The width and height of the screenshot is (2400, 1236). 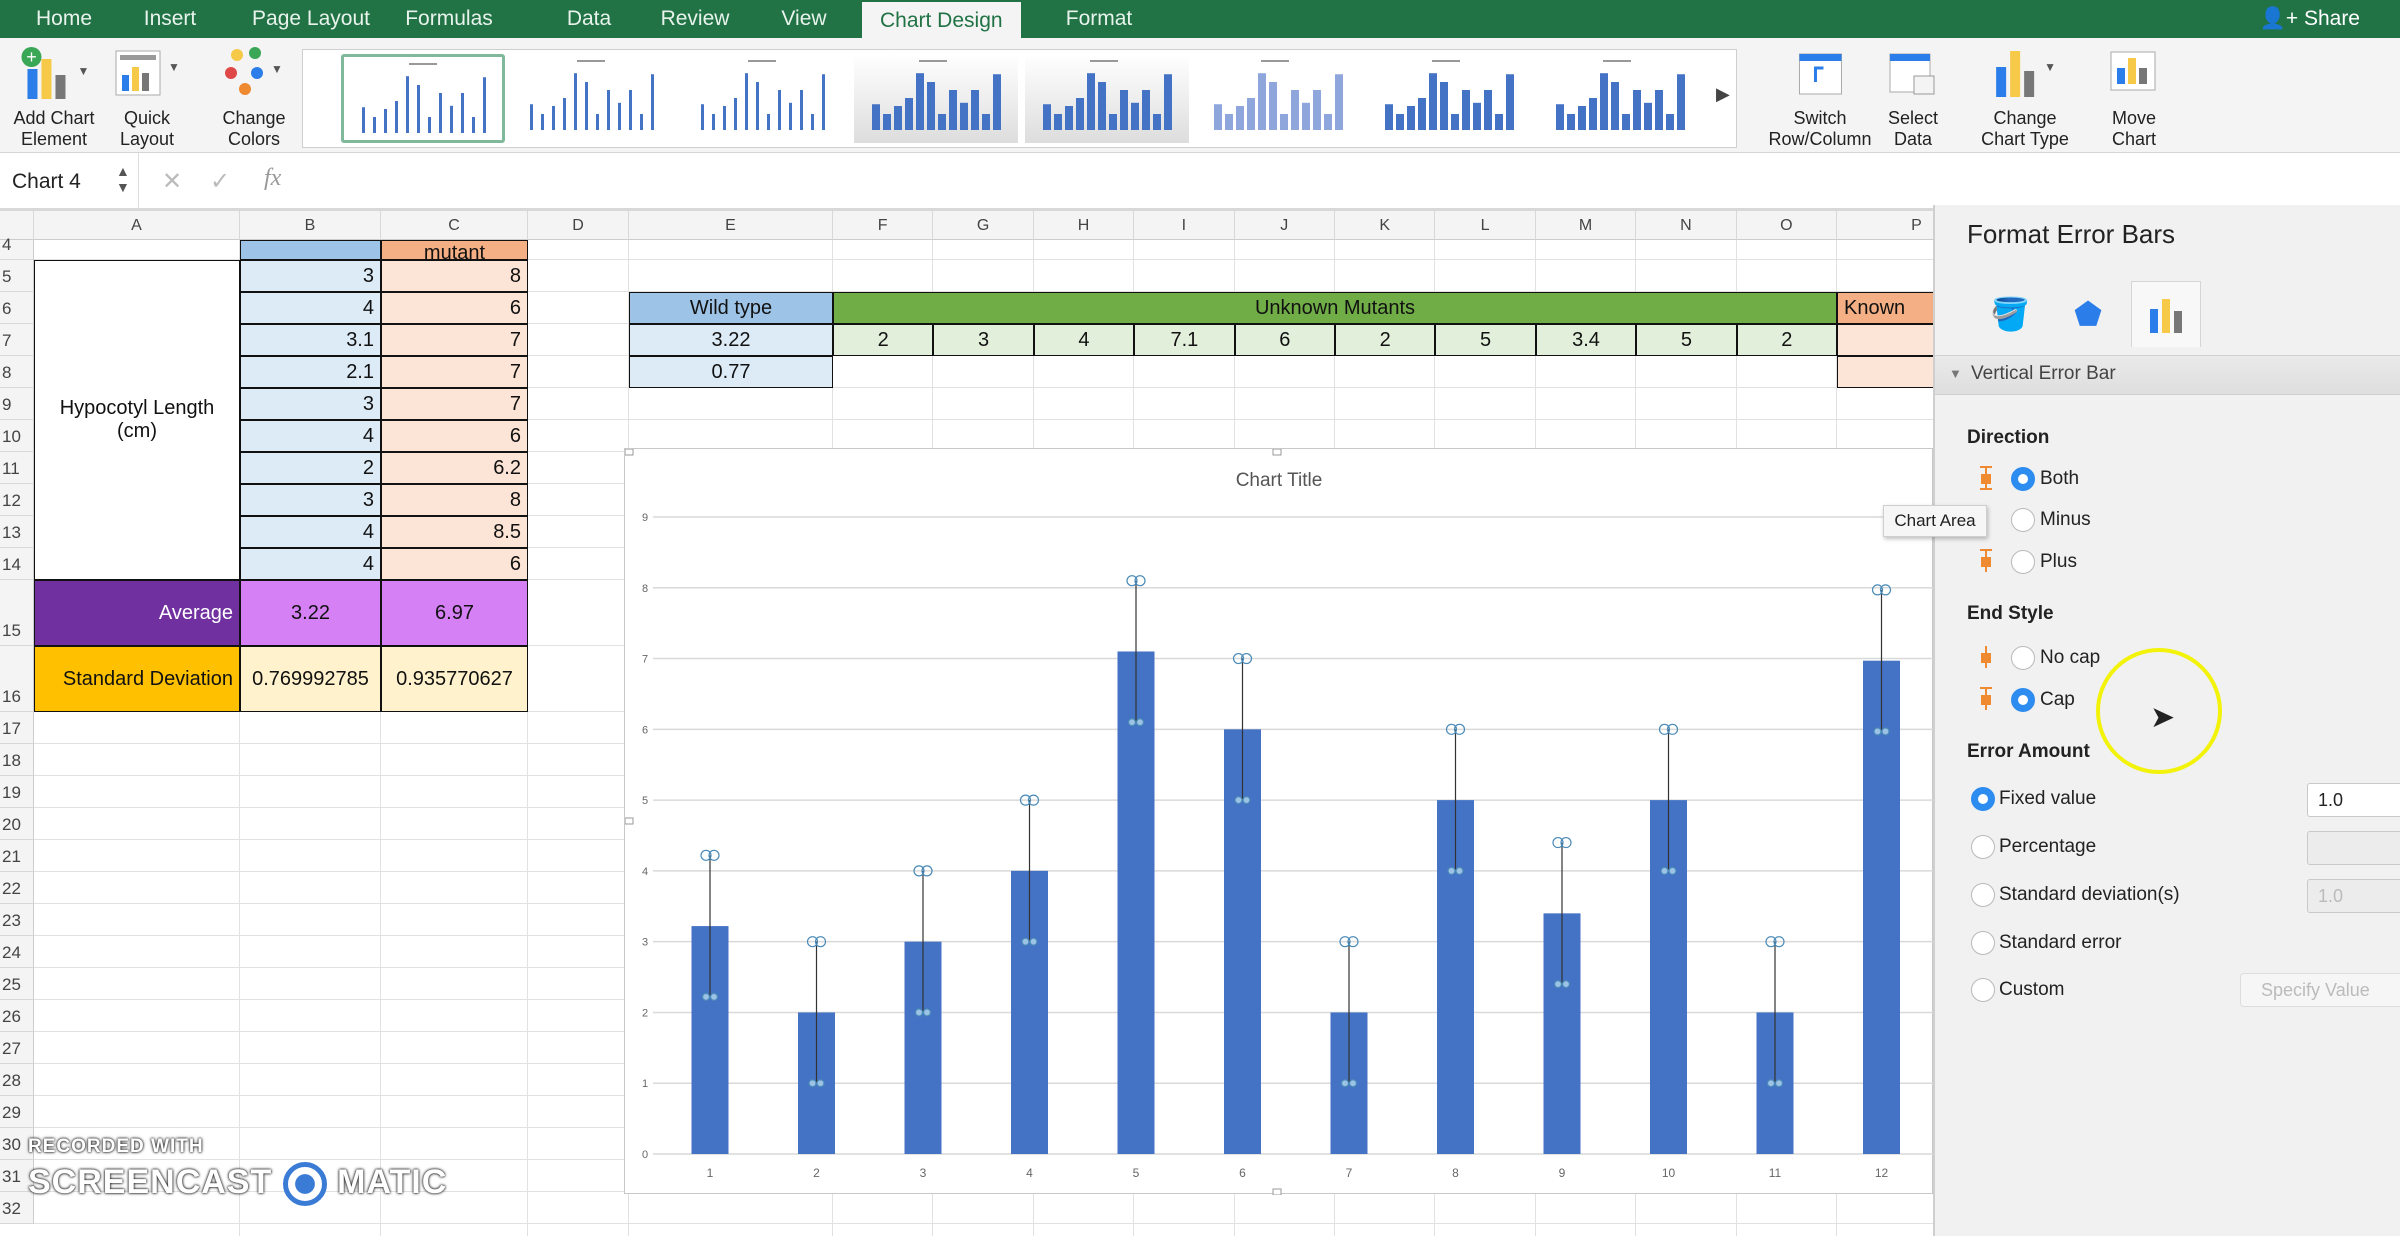 I want to click on column-header-M: M, so click(x=1586, y=225).